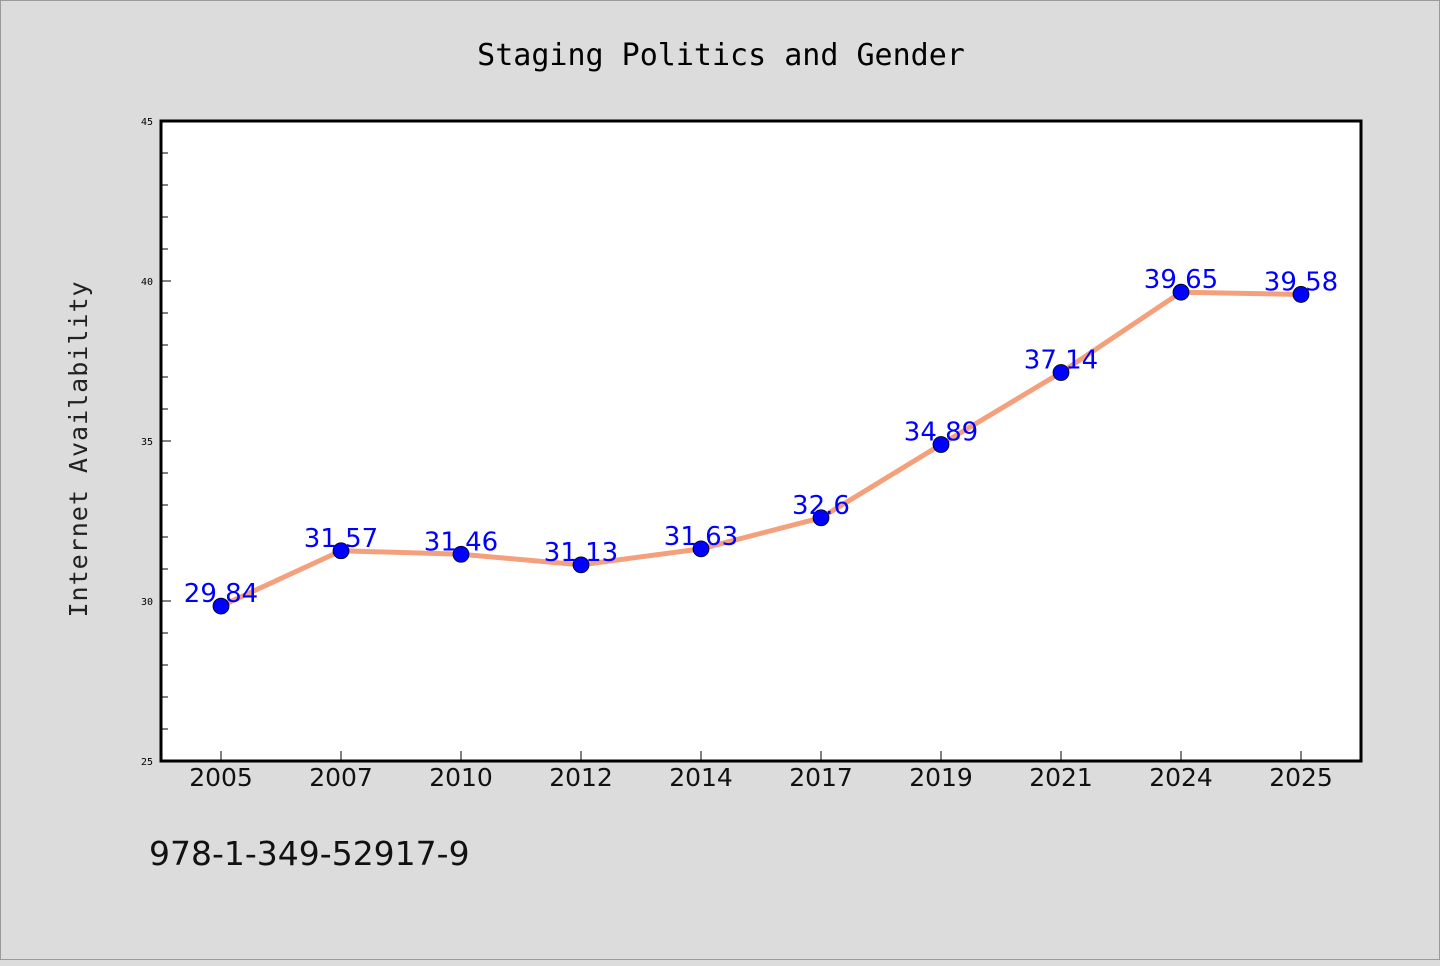 This screenshot has width=1440, height=966. What do you see at coordinates (461, 542) in the screenshot?
I see `data-label: 31.46` at bounding box center [461, 542].